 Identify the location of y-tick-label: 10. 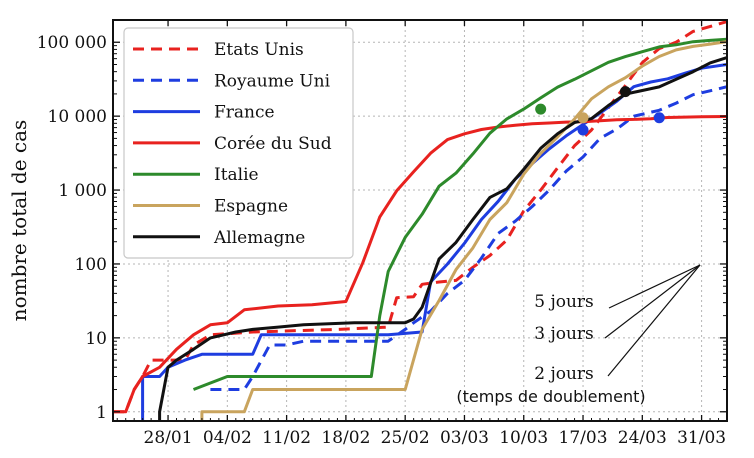
(96, 339).